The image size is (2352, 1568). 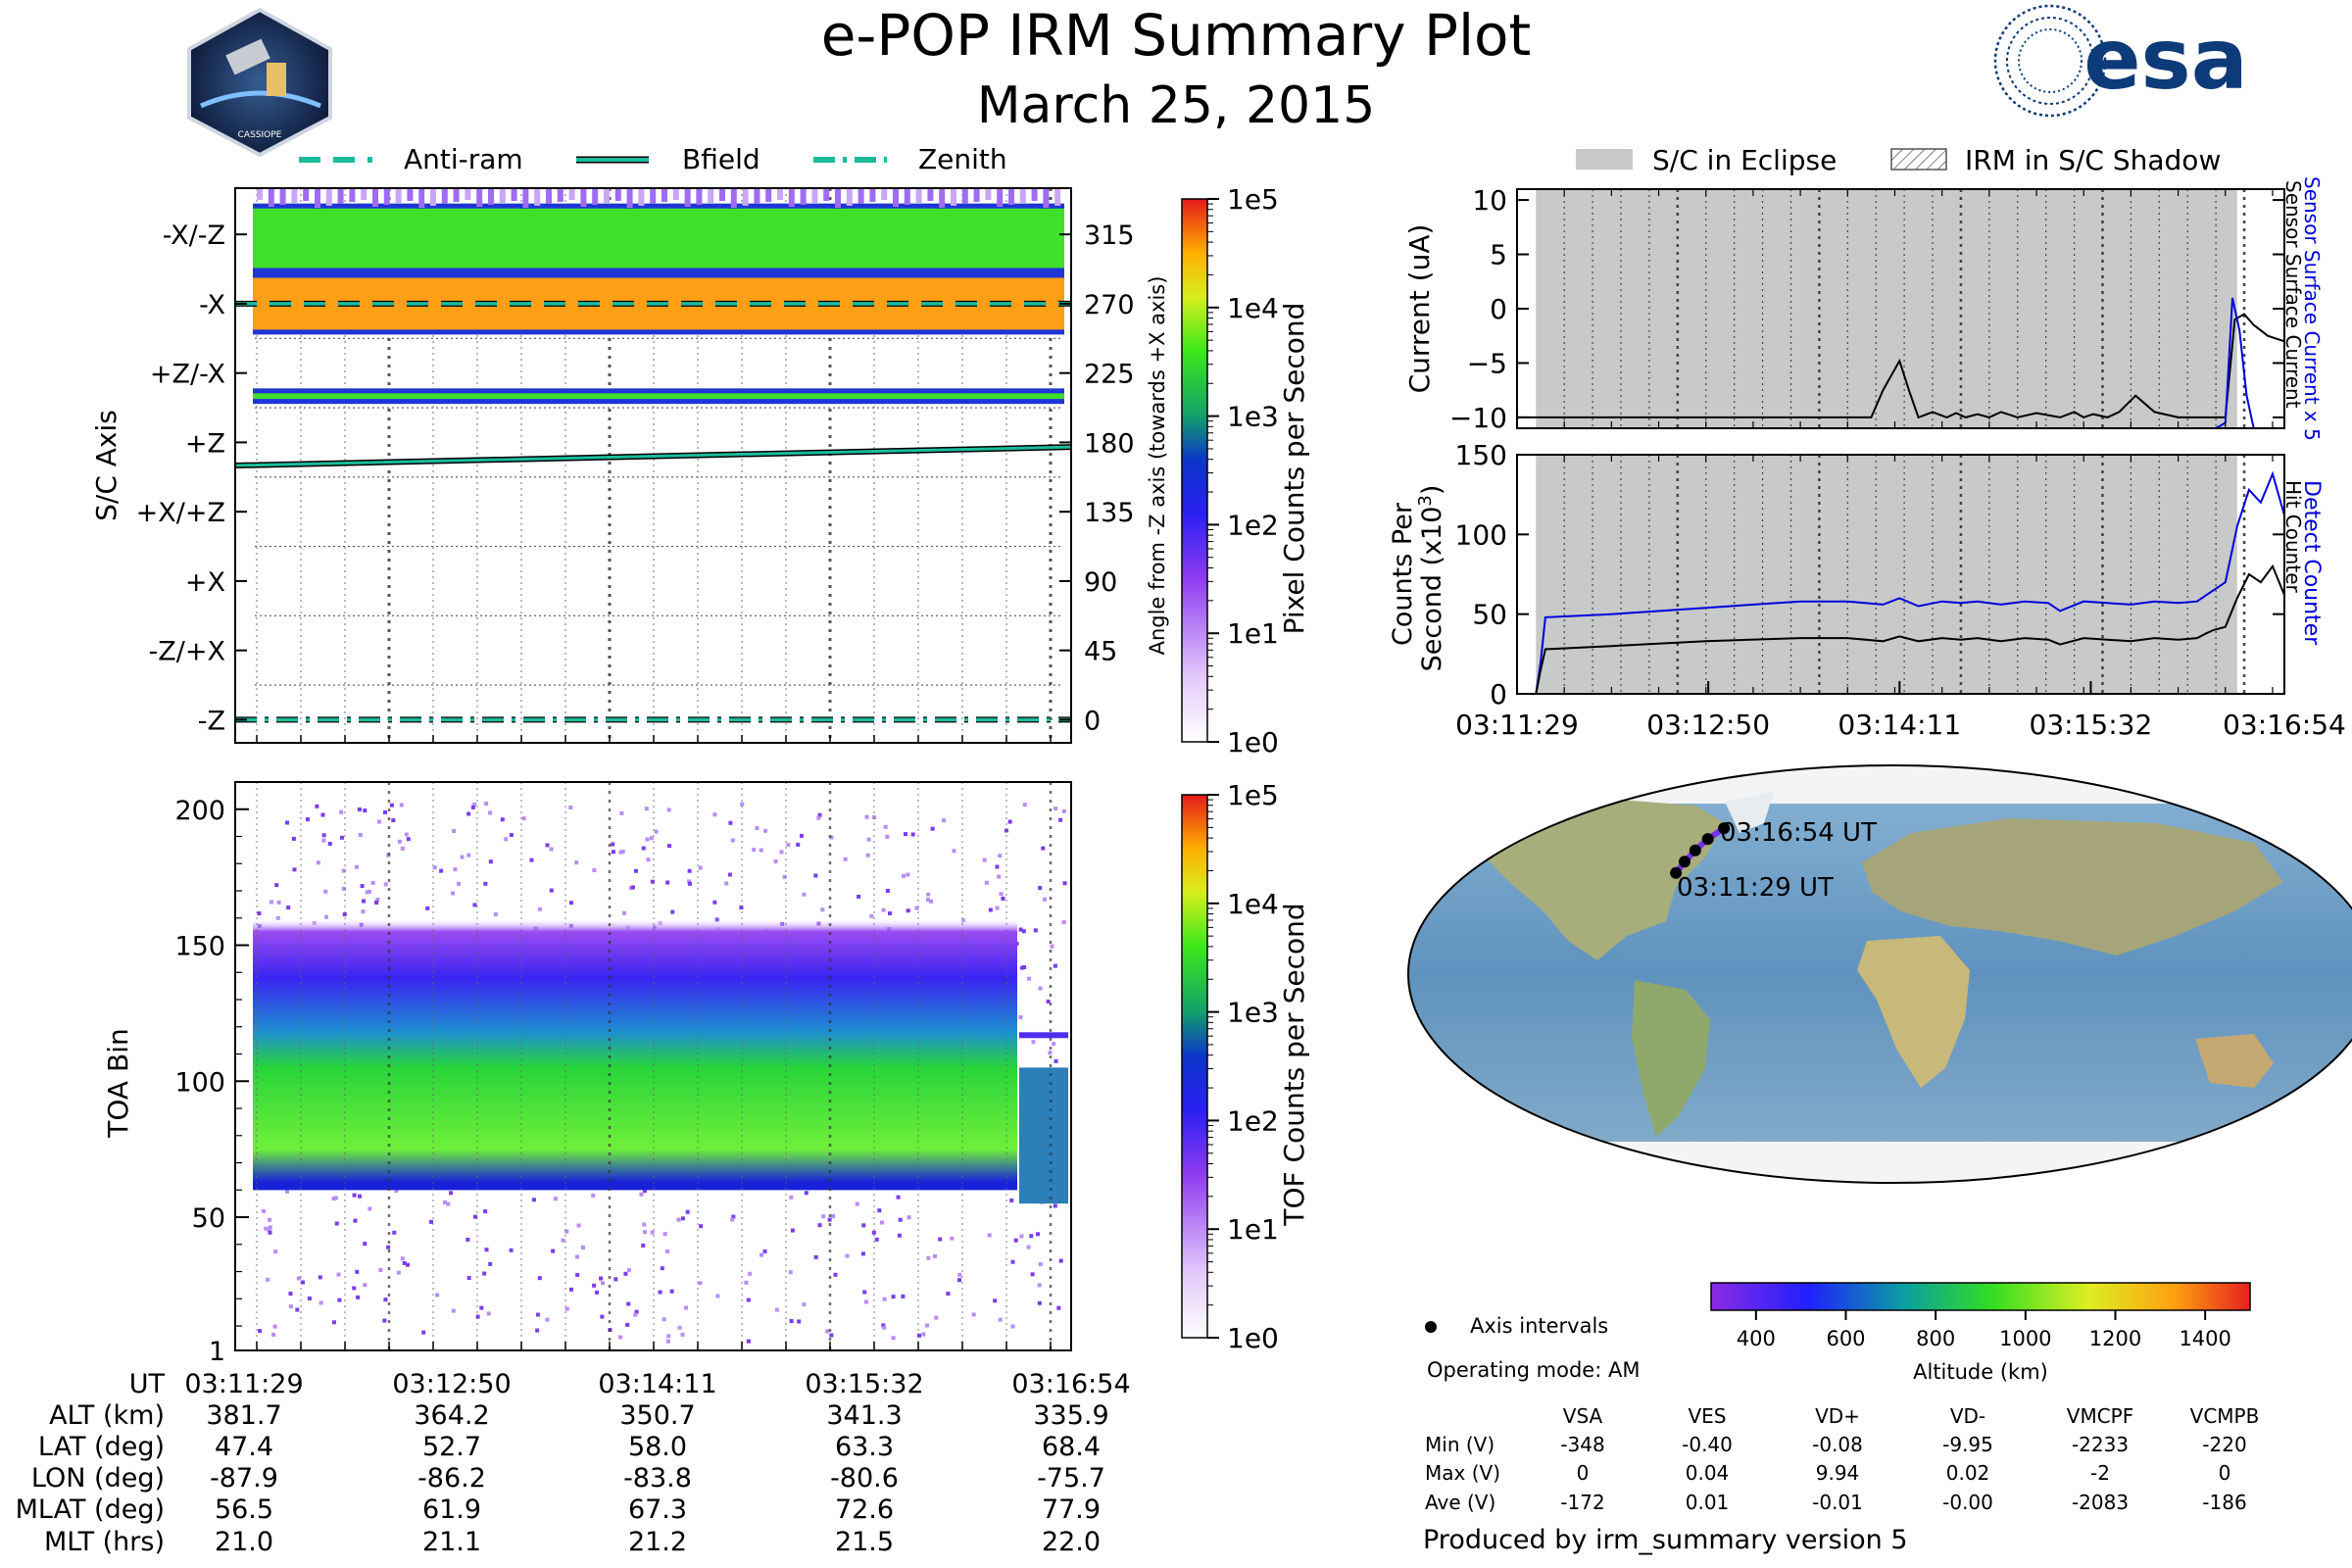 I want to click on sc-axis-tick-label-left: +Z, so click(x=205, y=443).